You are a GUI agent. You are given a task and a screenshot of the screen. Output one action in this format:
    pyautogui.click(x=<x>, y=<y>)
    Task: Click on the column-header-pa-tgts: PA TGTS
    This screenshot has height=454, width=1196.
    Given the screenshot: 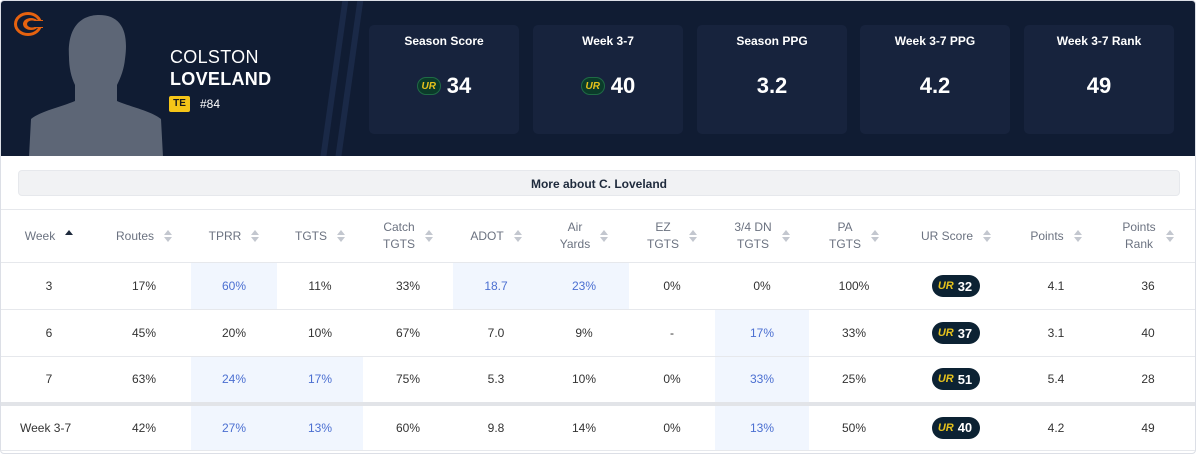 What is the action you would take?
    pyautogui.click(x=854, y=236)
    